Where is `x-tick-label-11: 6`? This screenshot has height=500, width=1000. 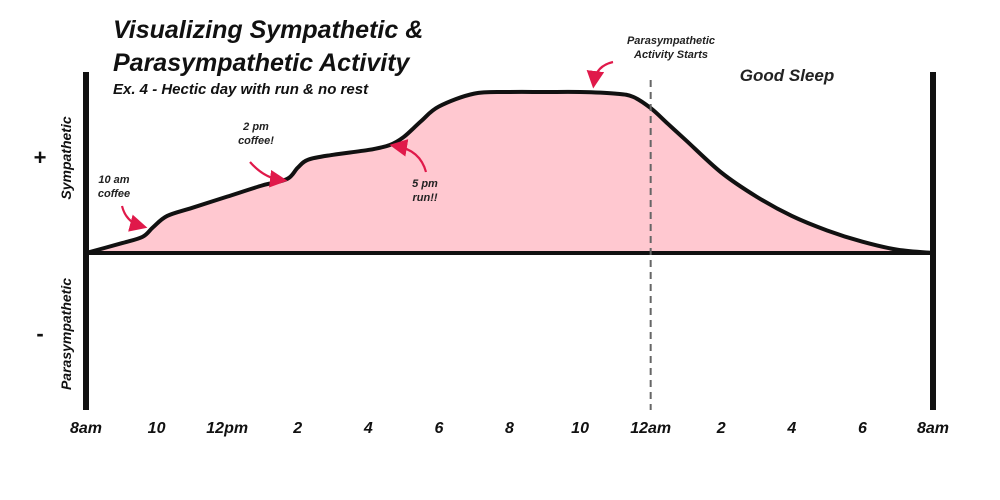
x-tick-label-11: 6 is located at coordinates (862, 428).